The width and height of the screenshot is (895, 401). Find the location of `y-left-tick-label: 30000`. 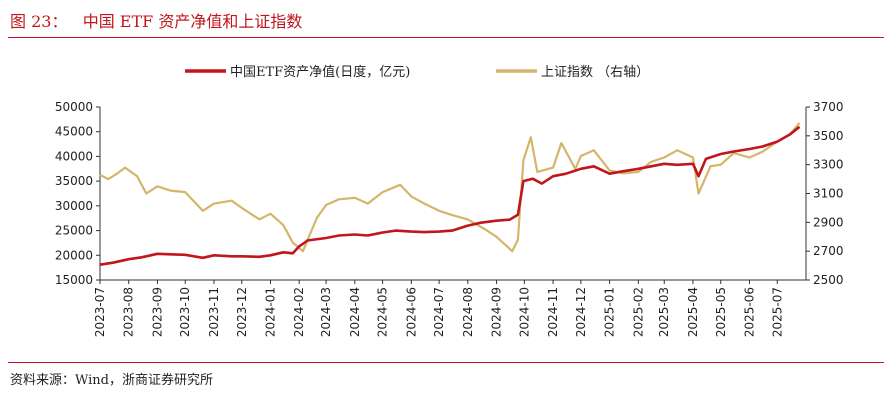

y-left-tick-label: 30000 is located at coordinates (74, 206).